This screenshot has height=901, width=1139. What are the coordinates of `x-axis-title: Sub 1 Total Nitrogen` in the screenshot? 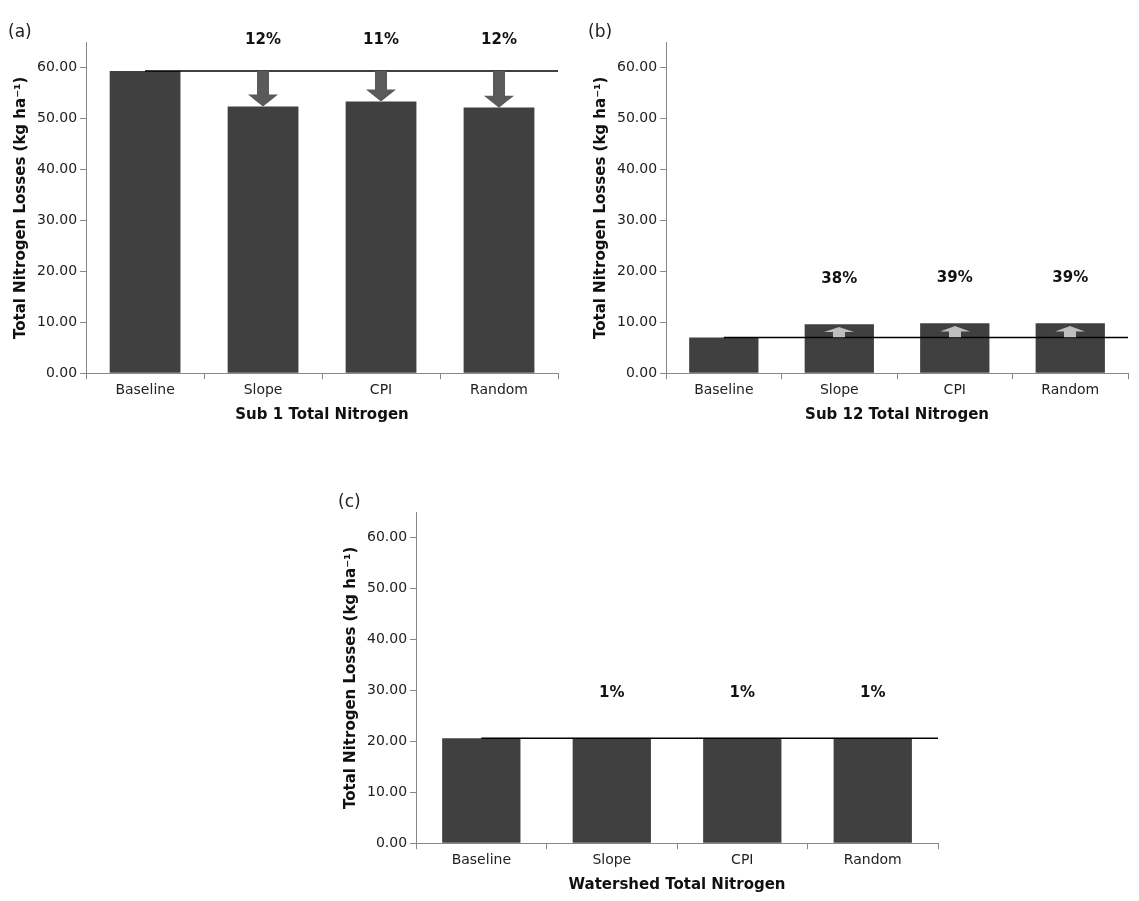 It's located at (322, 413).